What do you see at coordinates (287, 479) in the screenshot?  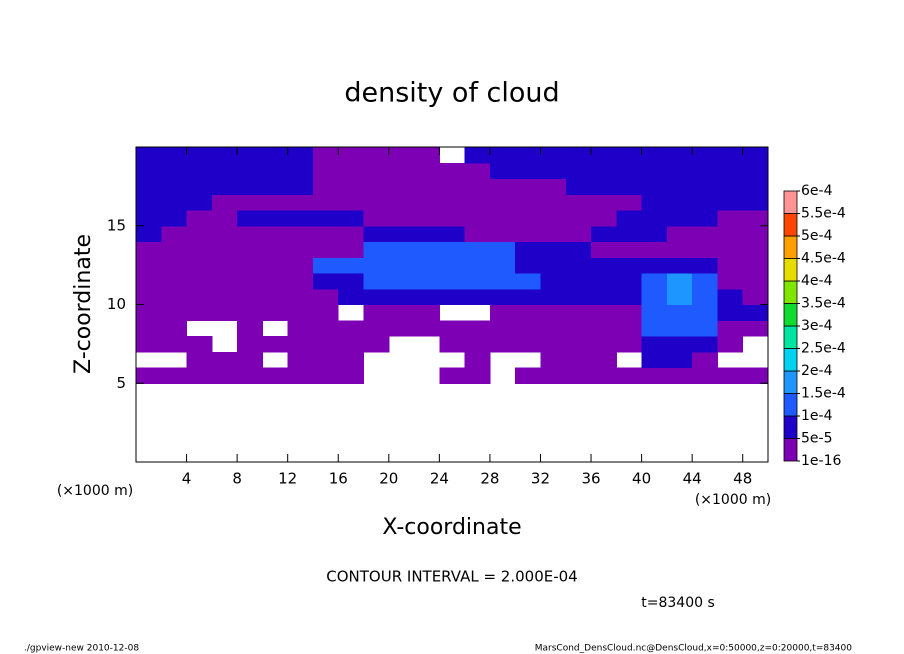 I see `x-tick-label: 12` at bounding box center [287, 479].